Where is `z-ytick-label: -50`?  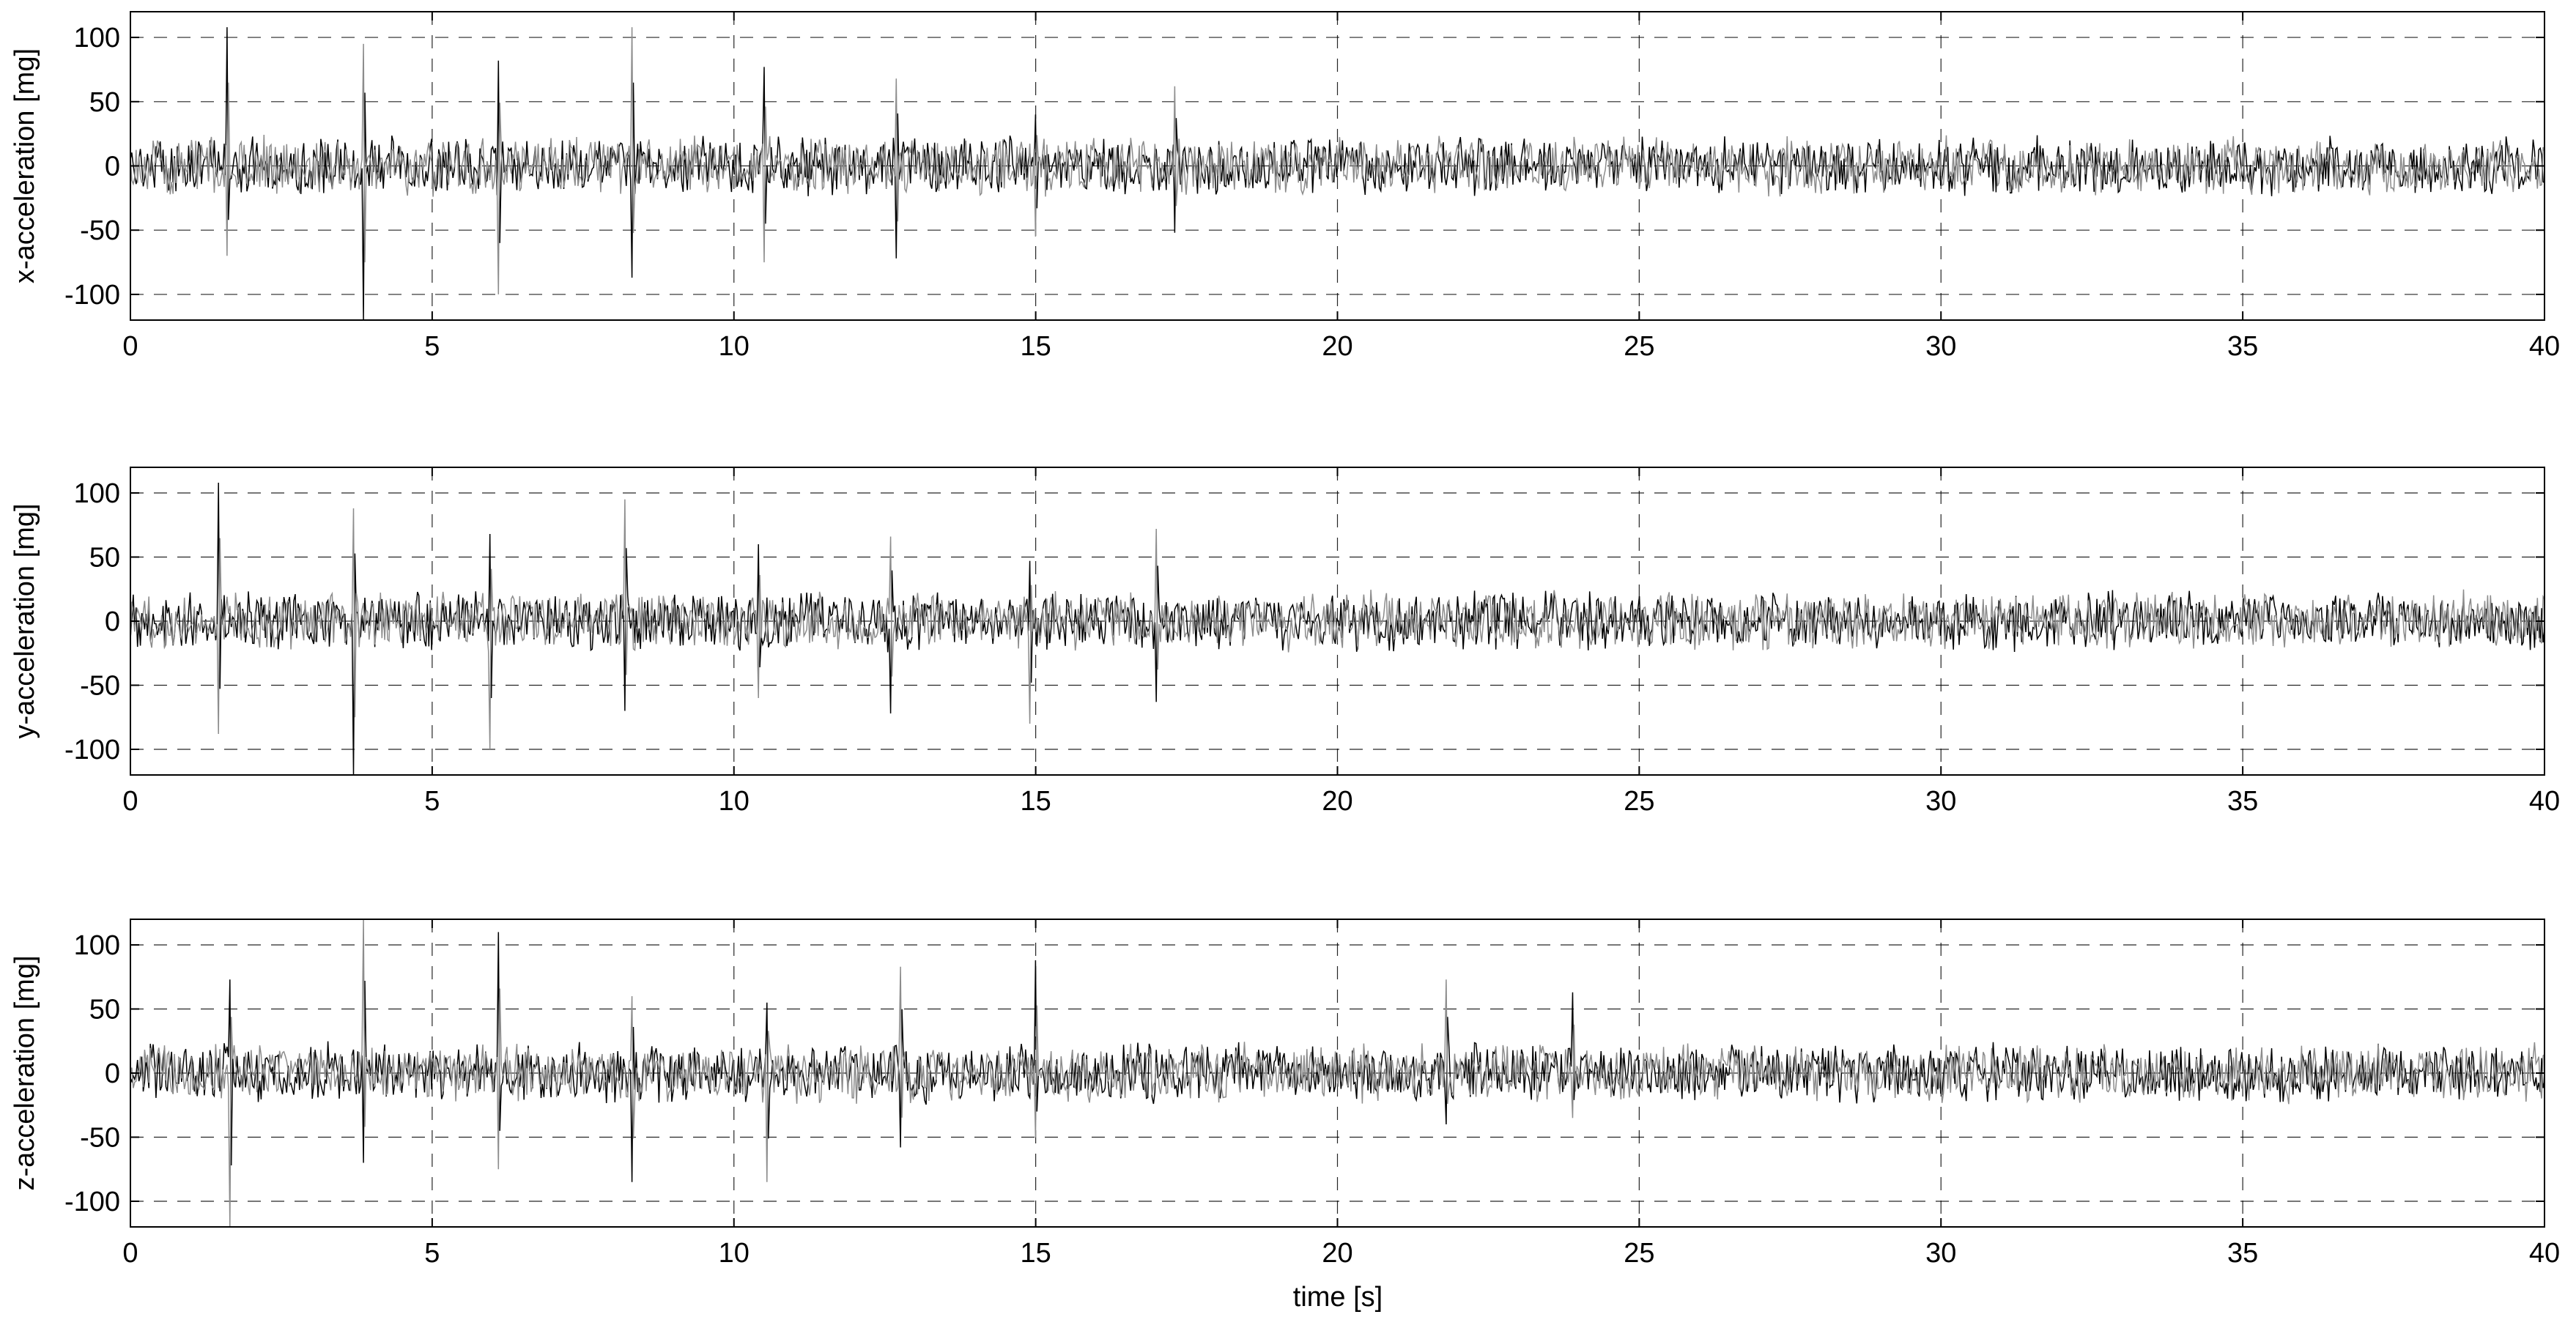
z-ytick-label: -50 is located at coordinates (100, 1138).